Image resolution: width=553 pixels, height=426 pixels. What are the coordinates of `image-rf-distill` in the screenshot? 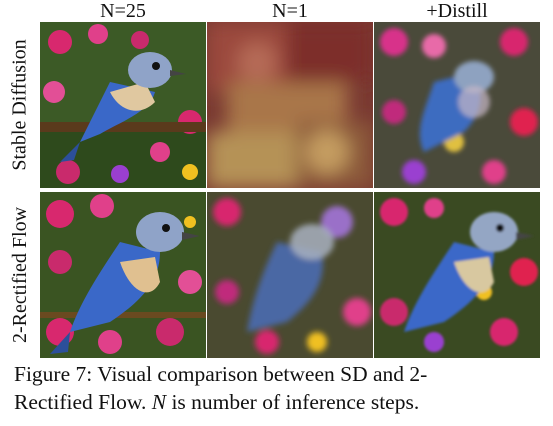 It's located at (457, 275).